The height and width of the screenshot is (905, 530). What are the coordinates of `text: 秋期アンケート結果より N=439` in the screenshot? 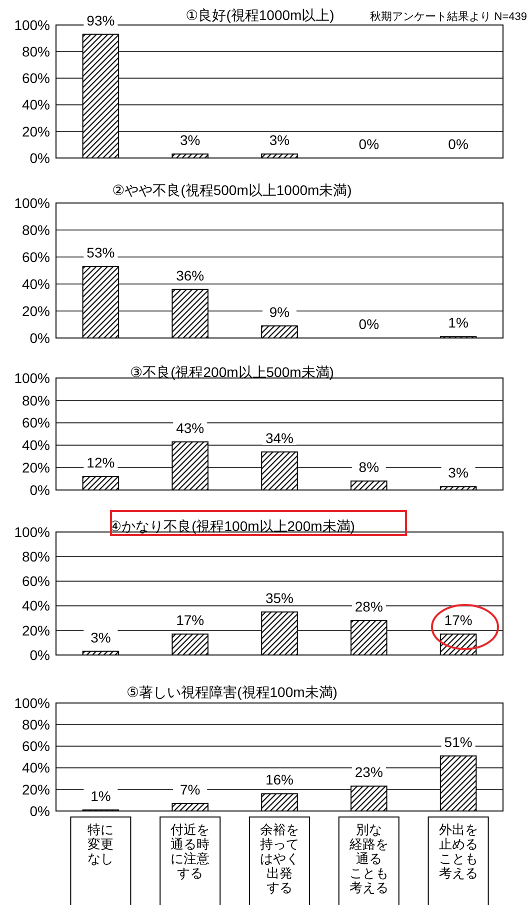 It's located at (448, 16).